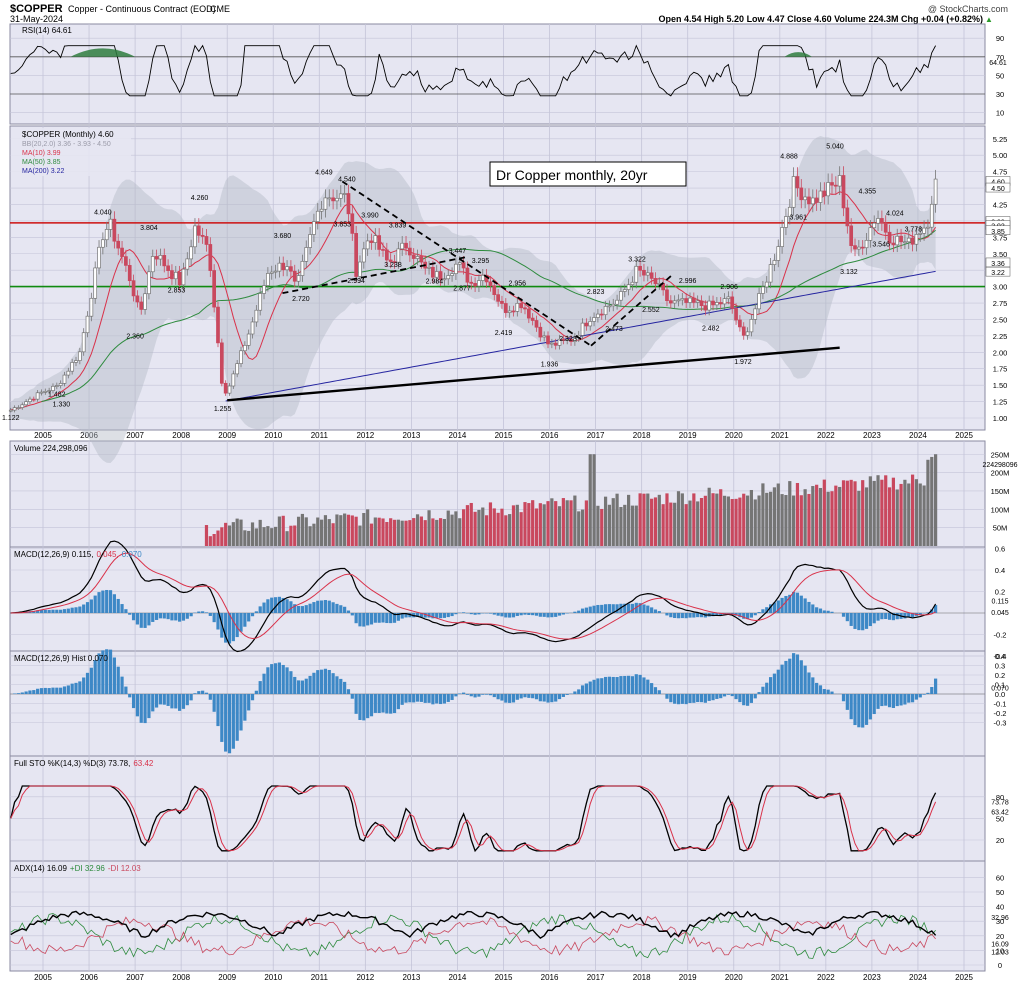  What do you see at coordinates (36, 19) in the screenshot?
I see `date: 31-May-2024` at bounding box center [36, 19].